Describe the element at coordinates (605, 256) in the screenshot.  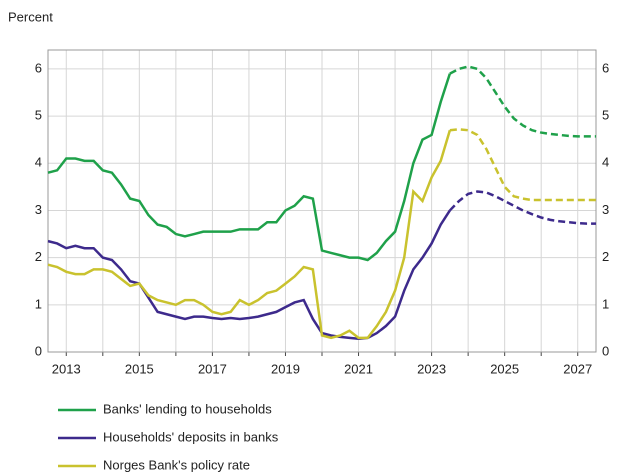
I see `y2-tick-label: 2` at that location.